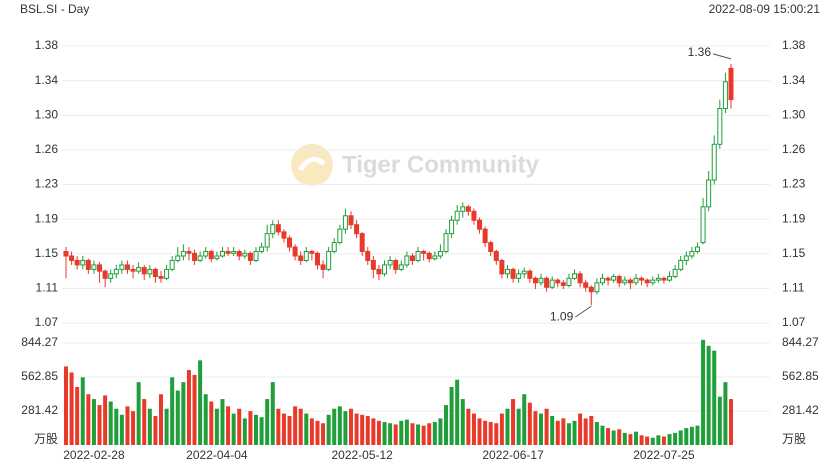 The width and height of the screenshot is (839, 469). What do you see at coordinates (217, 455) in the screenshot?
I see `x-tick-label: 2022-04-04` at bounding box center [217, 455].